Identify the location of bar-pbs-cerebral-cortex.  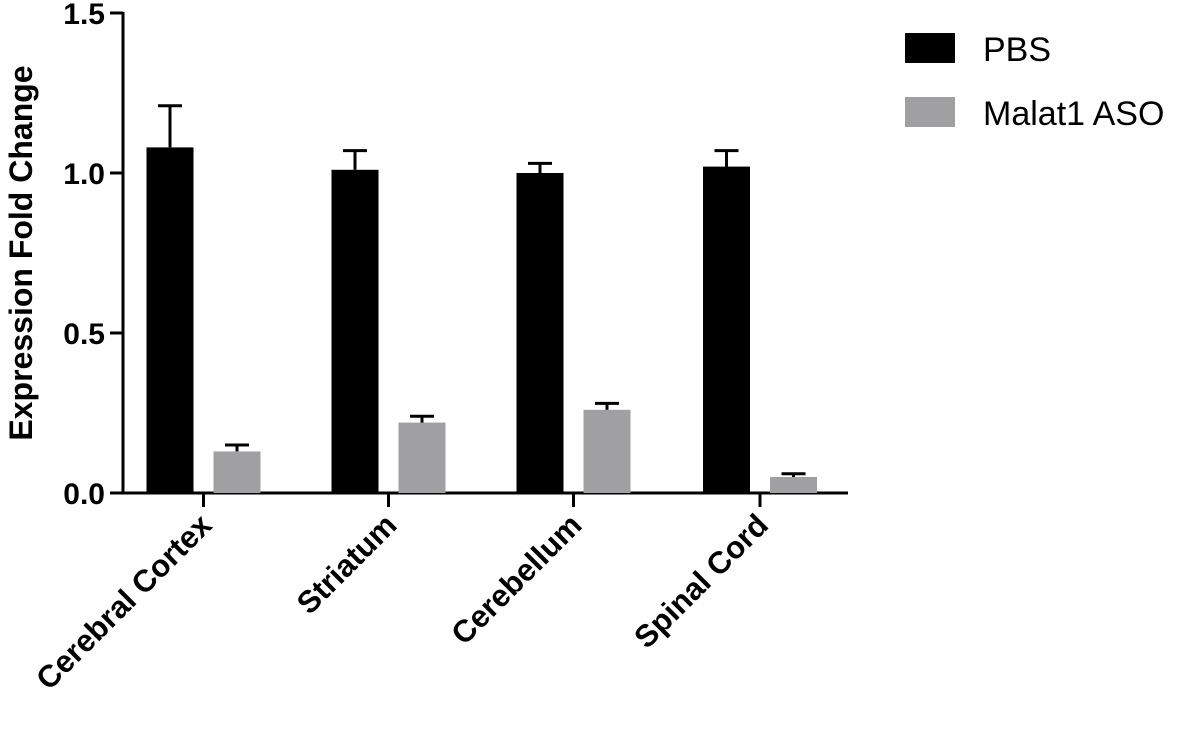
(170, 320).